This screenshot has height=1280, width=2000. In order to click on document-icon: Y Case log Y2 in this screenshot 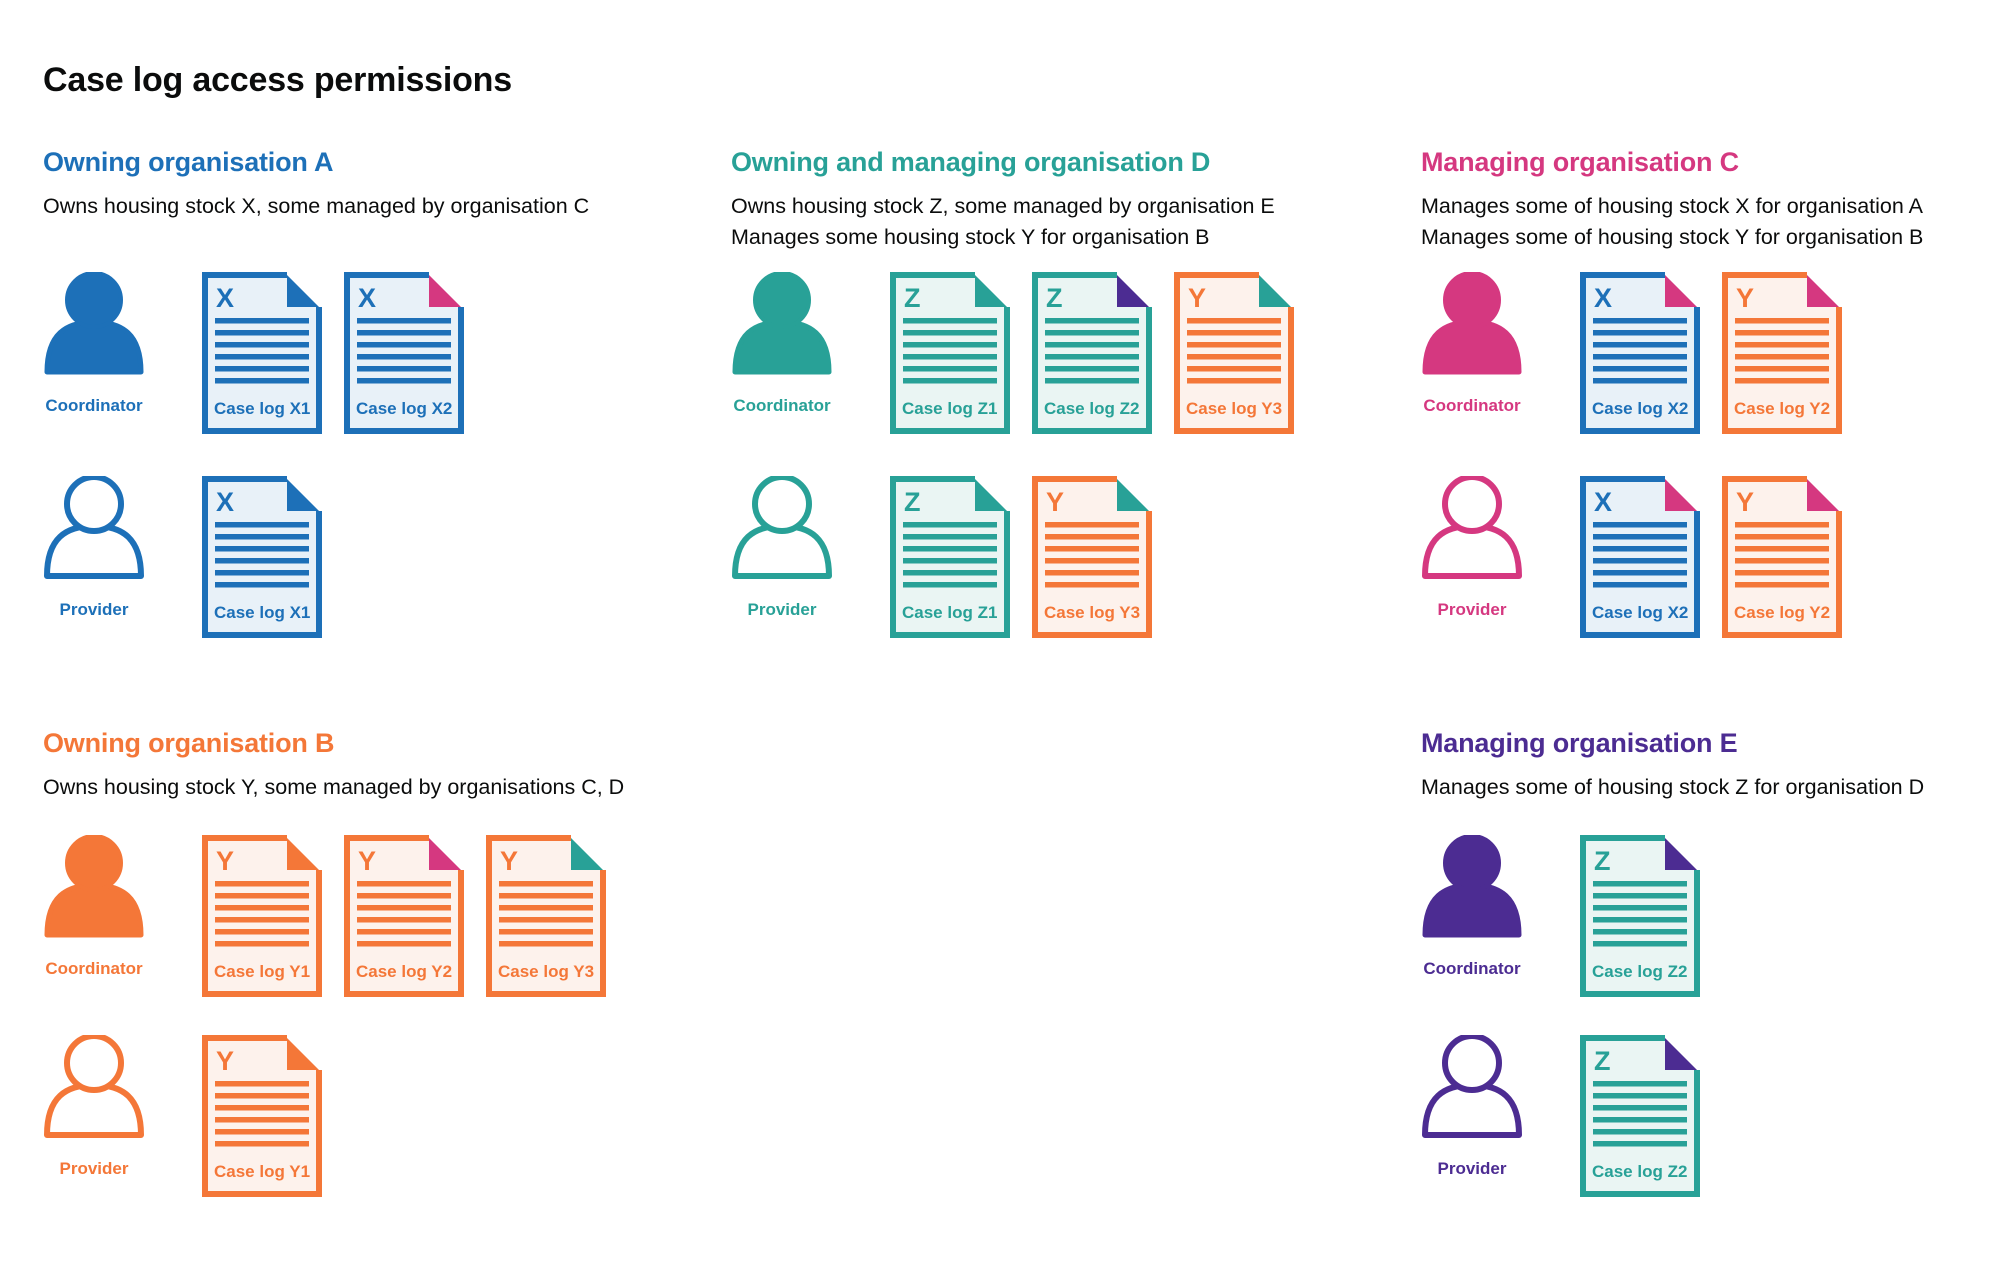, I will do `click(404, 916)`.